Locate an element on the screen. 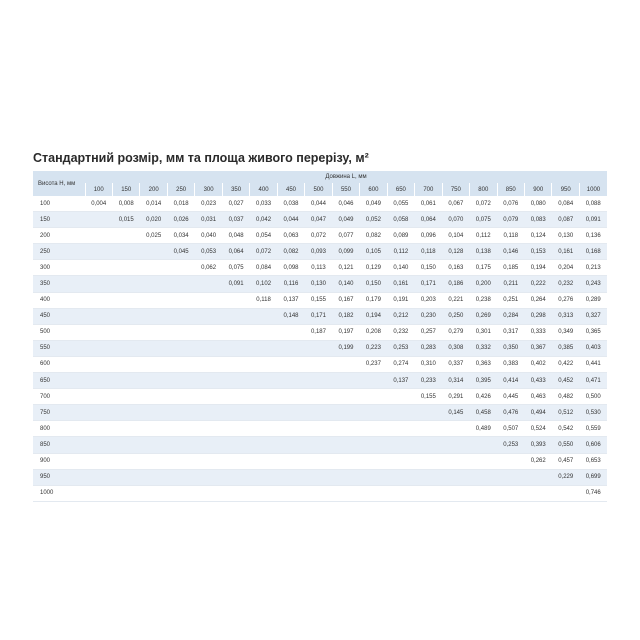  table-cell: 0,070 is located at coordinates (456, 220).